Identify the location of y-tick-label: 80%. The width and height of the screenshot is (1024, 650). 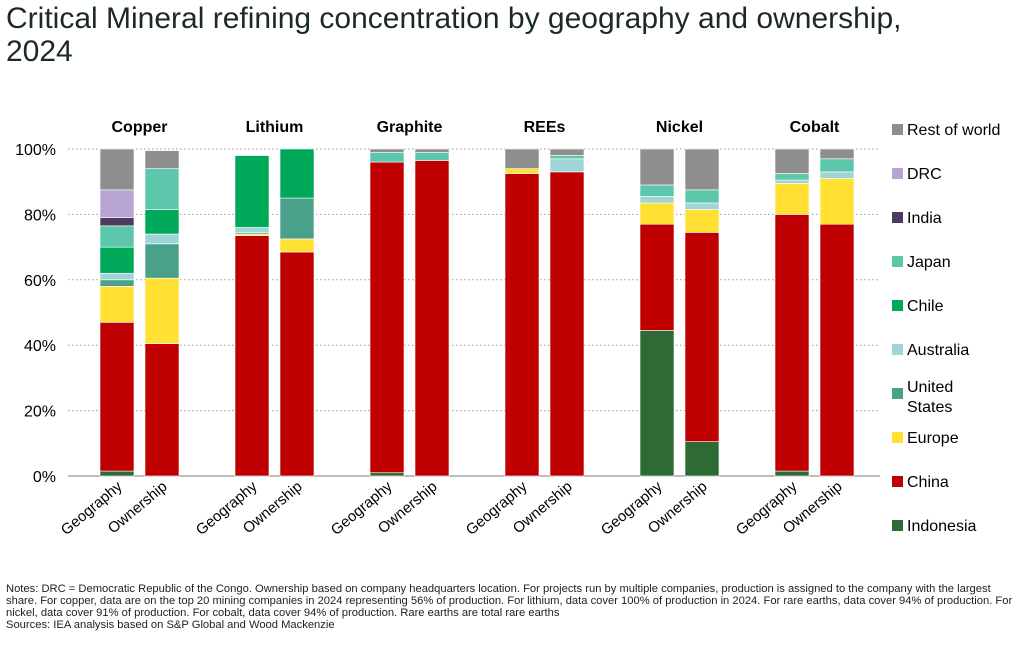
(40, 215).